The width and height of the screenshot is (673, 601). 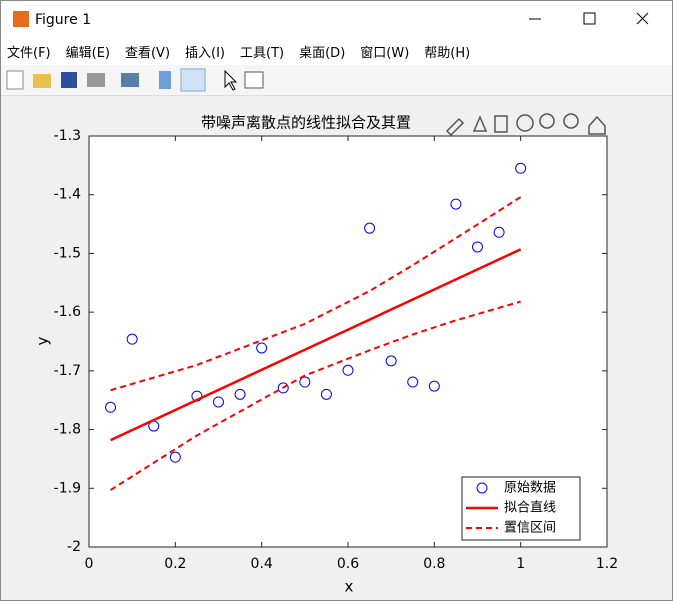 I want to click on toolbar-icons, so click(x=135, y=80).